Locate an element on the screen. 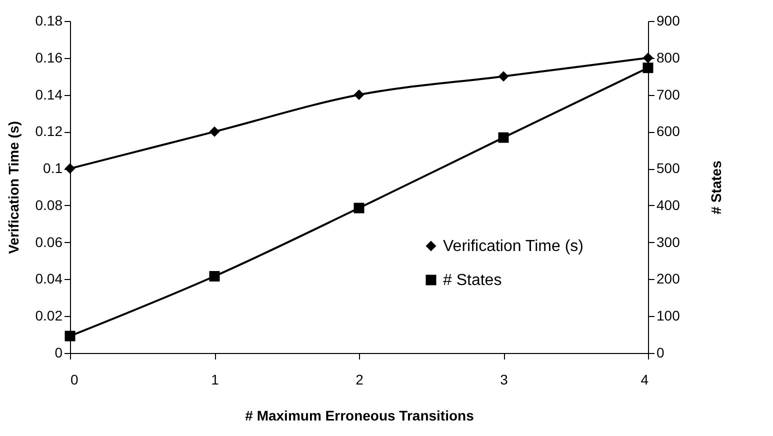  y2-tick-label: 300 is located at coordinates (668, 242).